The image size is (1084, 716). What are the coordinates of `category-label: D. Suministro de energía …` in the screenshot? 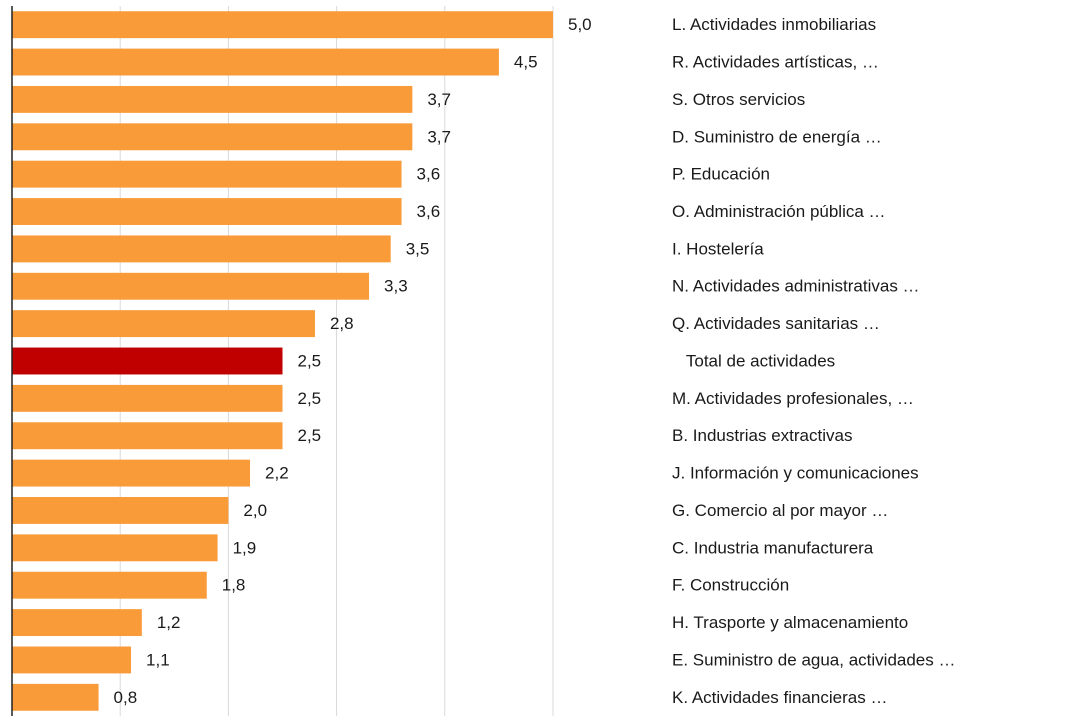 It's located at (777, 136).